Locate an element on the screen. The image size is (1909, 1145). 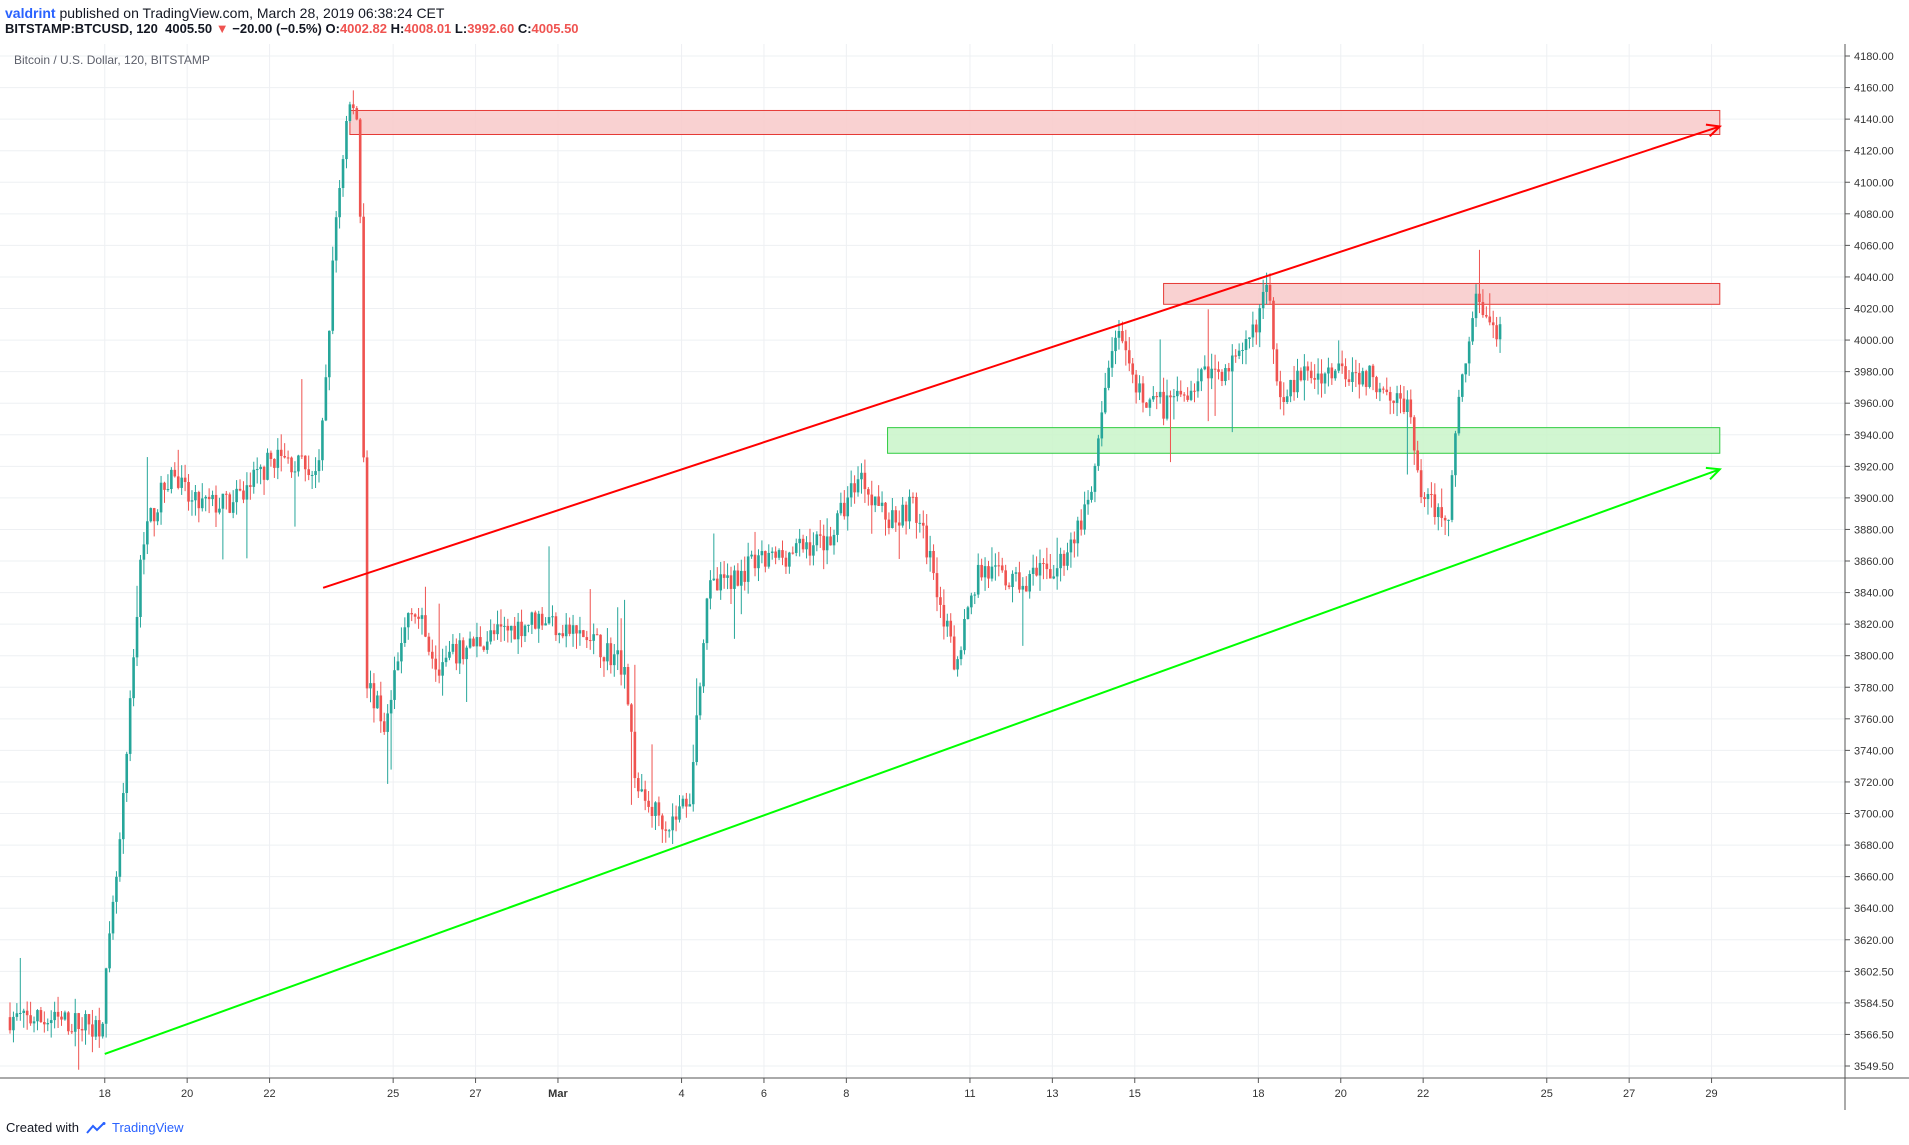
tradingview-brand: TradingView is located at coordinates (148, 1127).